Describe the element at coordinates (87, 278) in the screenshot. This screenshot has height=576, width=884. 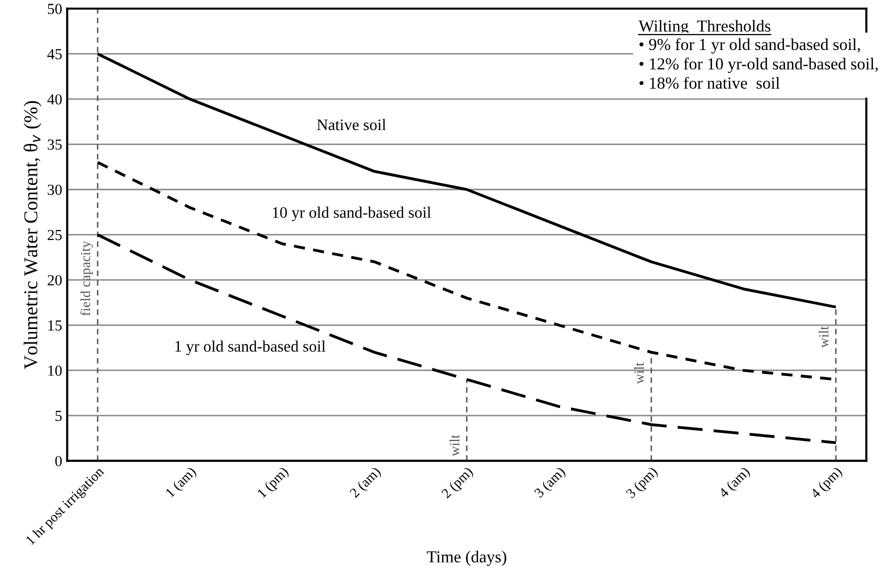
I see `ref-line-label: field capacity` at that location.